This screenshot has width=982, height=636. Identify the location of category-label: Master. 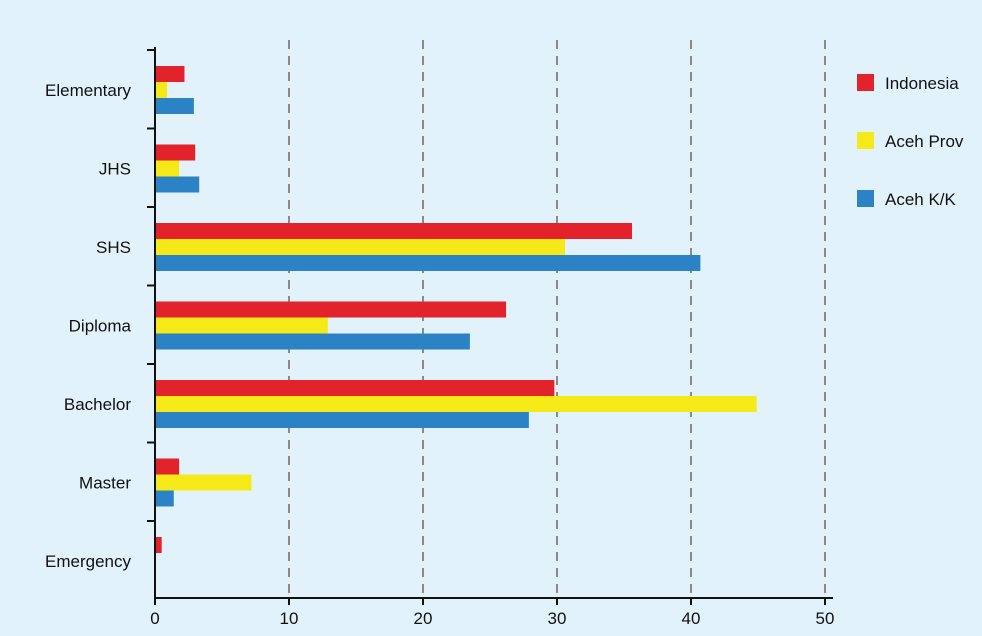
(105, 483).